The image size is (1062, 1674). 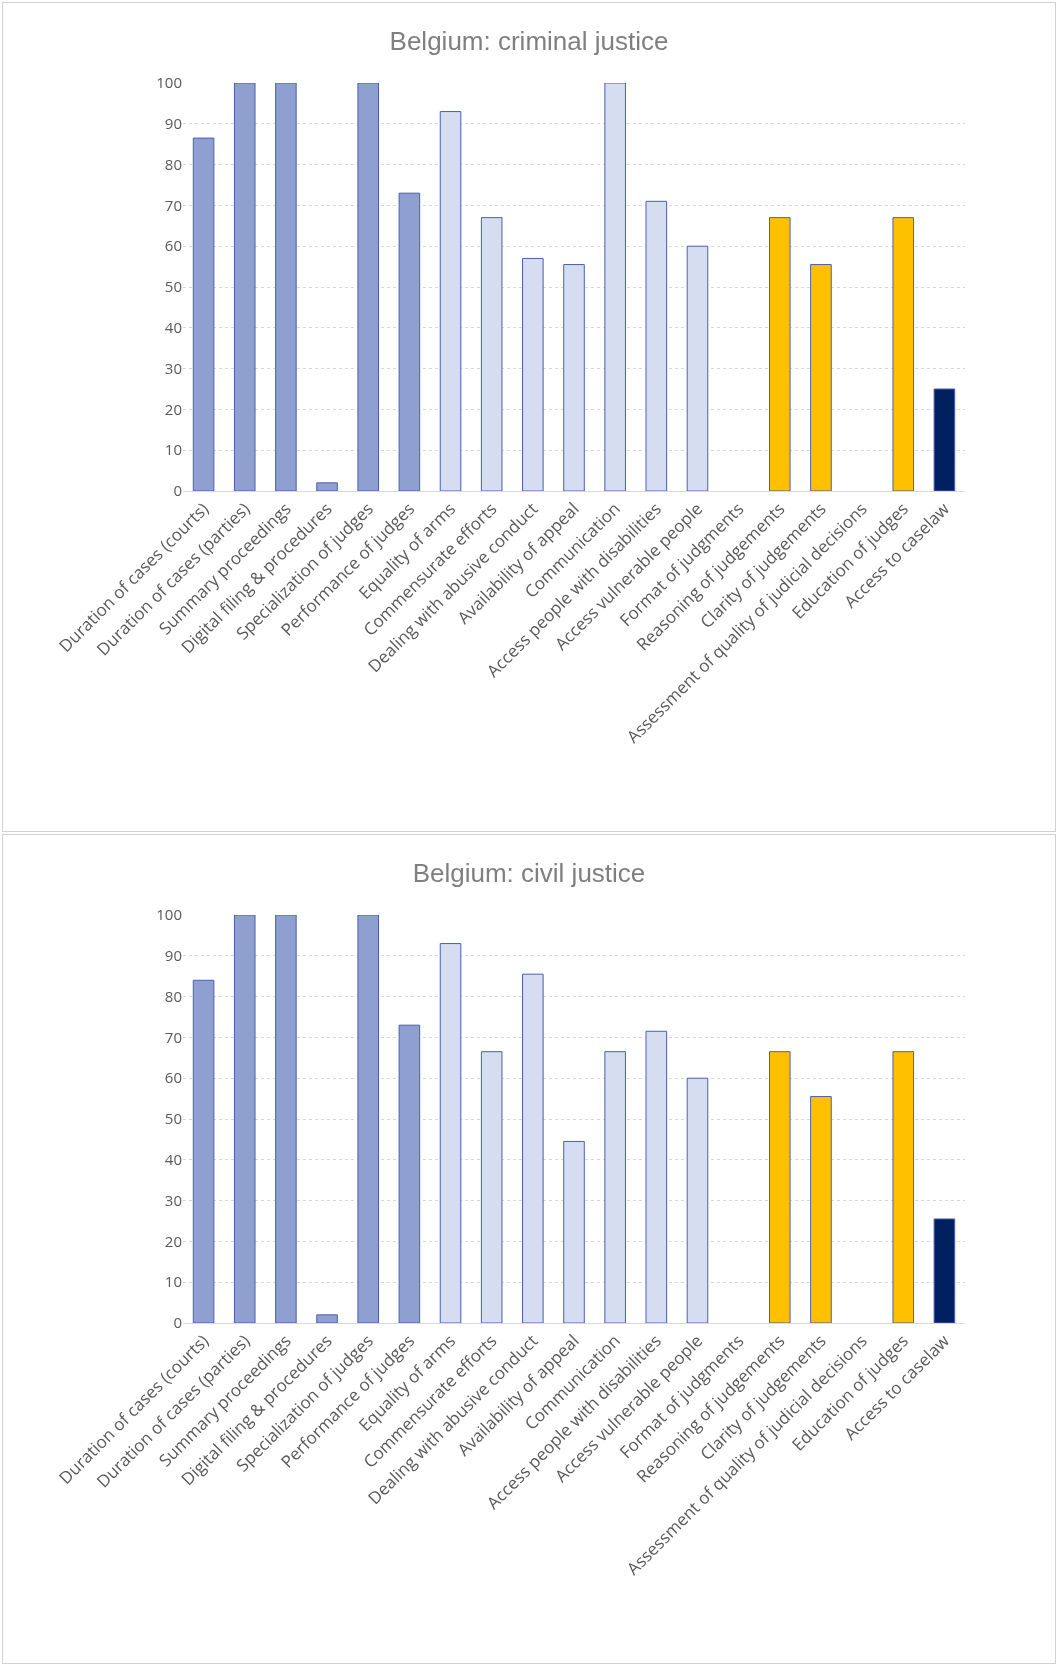 I want to click on chart-title: Belgium: civil justice, so click(x=529, y=873).